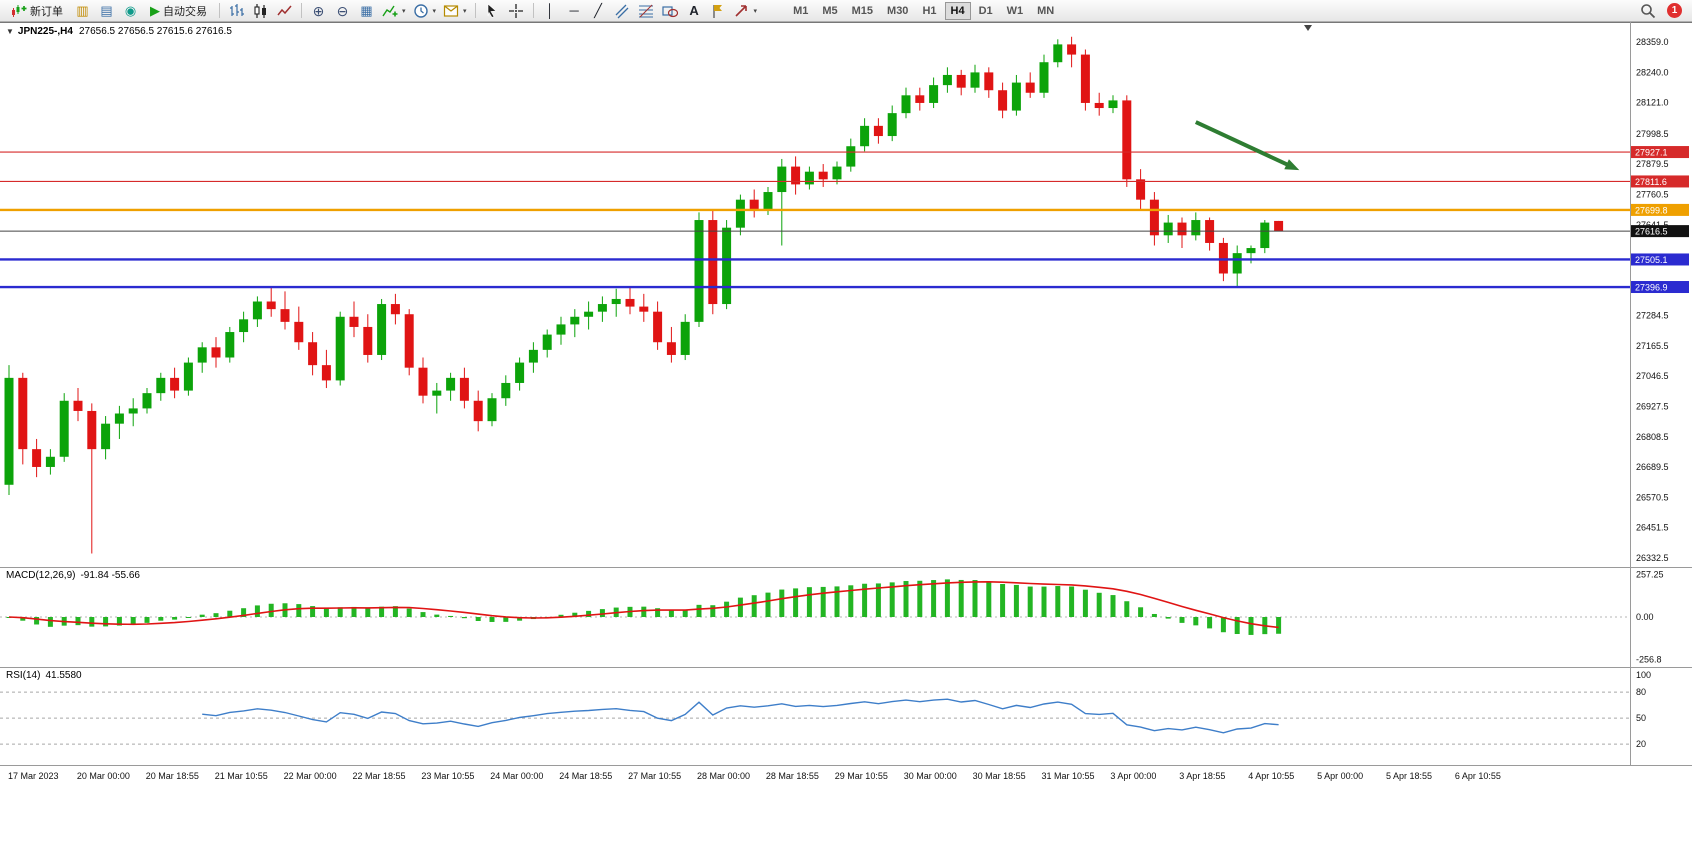  I want to click on vertical-line-button: │, so click(550, 11).